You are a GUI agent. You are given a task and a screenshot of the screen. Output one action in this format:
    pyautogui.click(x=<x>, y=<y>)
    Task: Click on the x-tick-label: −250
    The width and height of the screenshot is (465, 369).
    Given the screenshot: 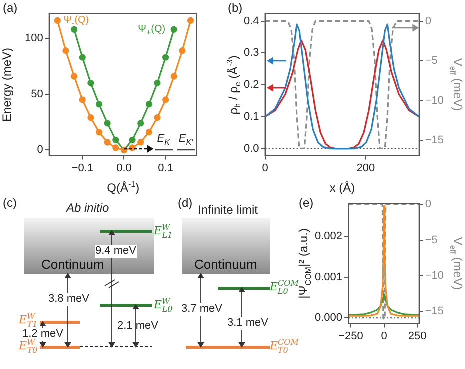 What is the action you would take?
    pyautogui.click(x=351, y=336)
    